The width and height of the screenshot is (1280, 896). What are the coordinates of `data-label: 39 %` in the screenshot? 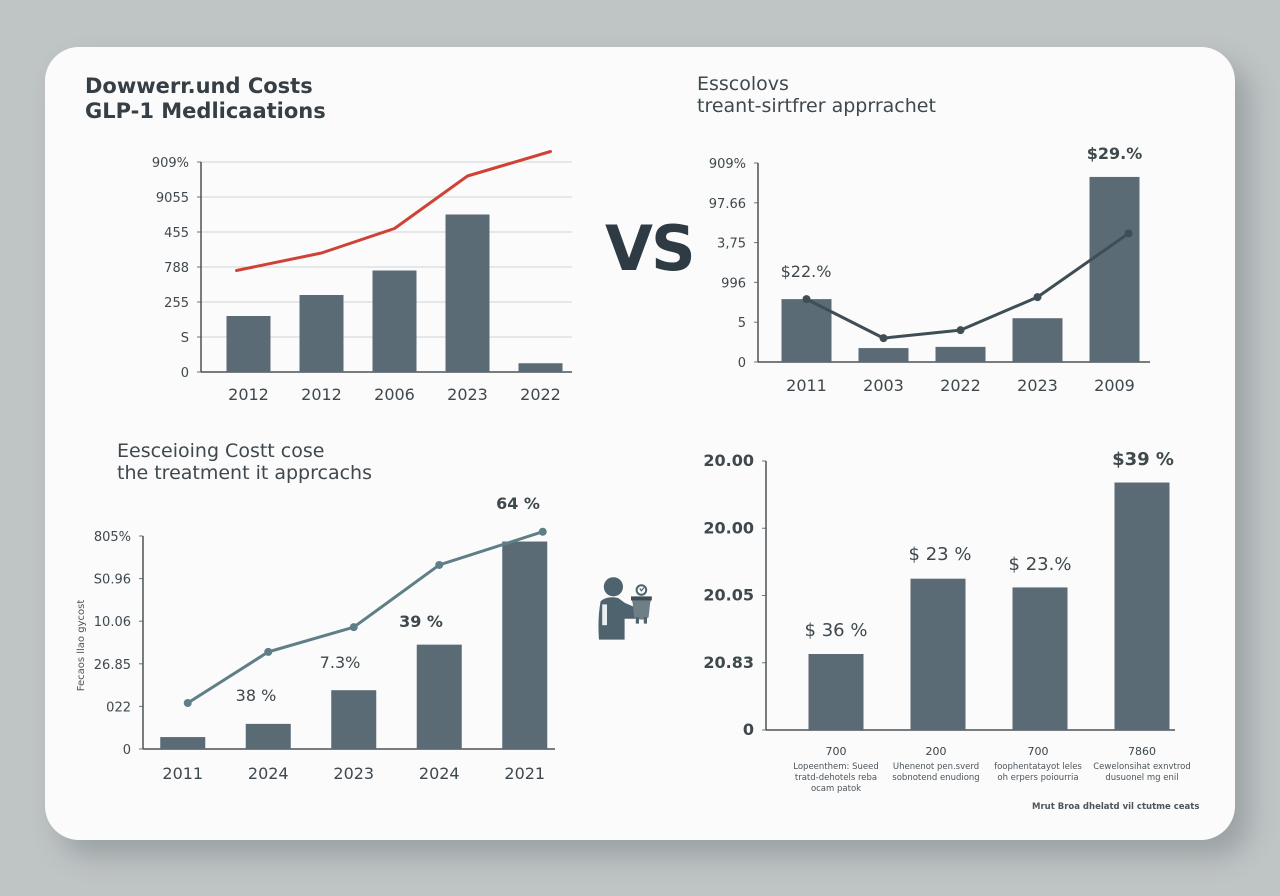 It's located at (421, 621).